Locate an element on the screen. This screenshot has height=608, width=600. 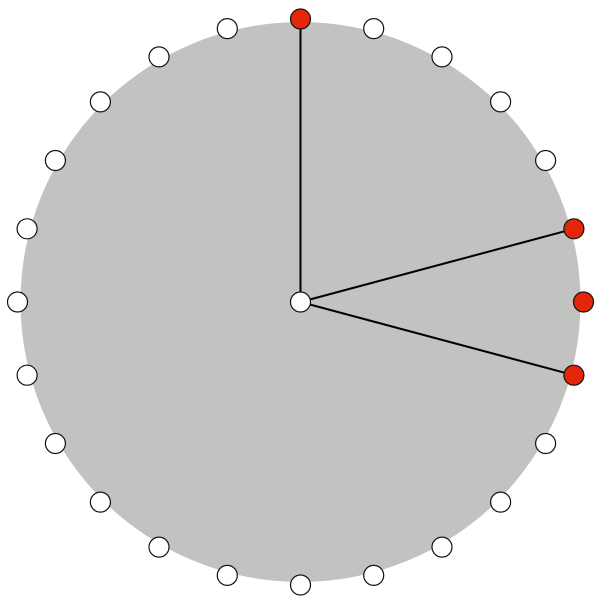
center-hub is located at coordinates (300, 302).